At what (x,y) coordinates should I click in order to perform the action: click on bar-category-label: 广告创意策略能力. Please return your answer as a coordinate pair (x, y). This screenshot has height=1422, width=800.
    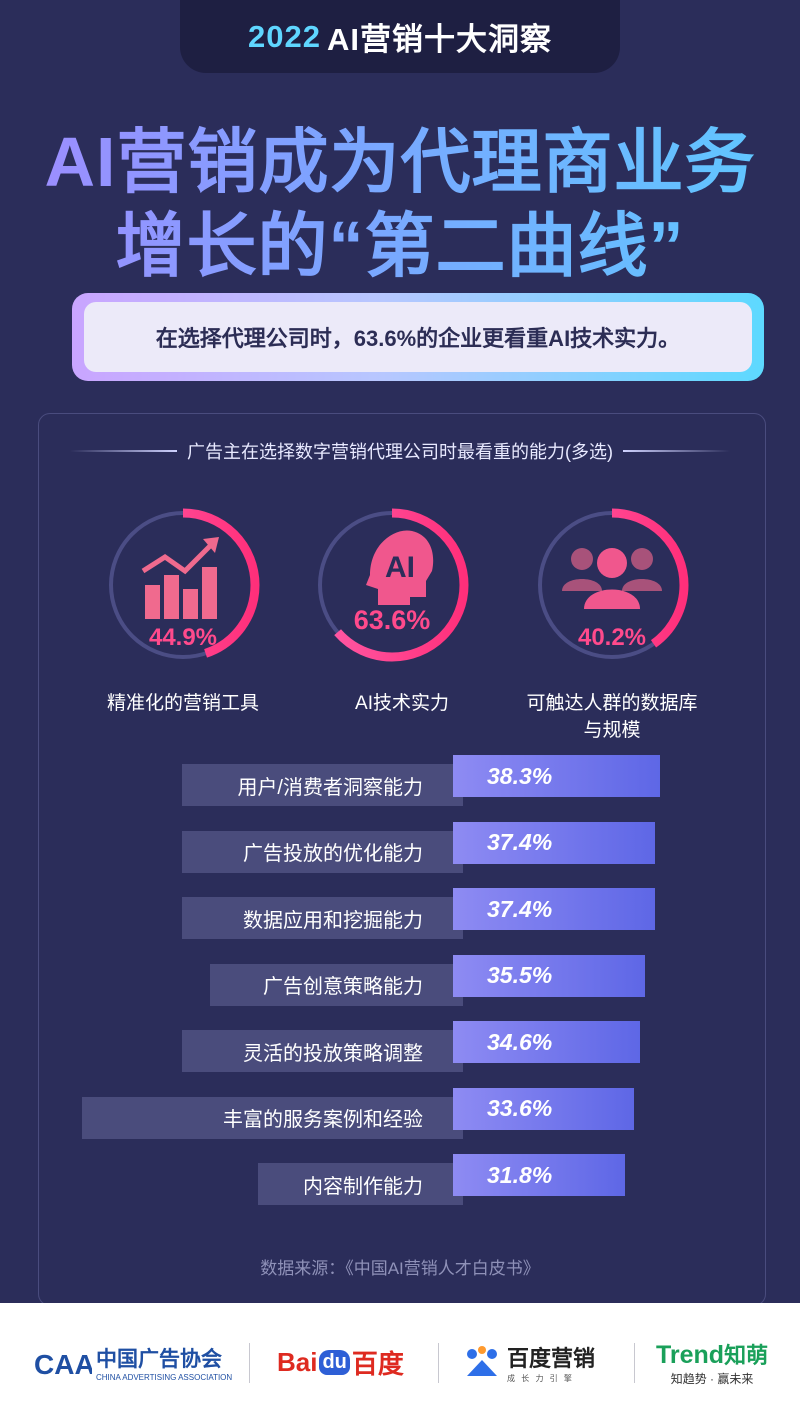
    Looking at the image, I should click on (336, 984).